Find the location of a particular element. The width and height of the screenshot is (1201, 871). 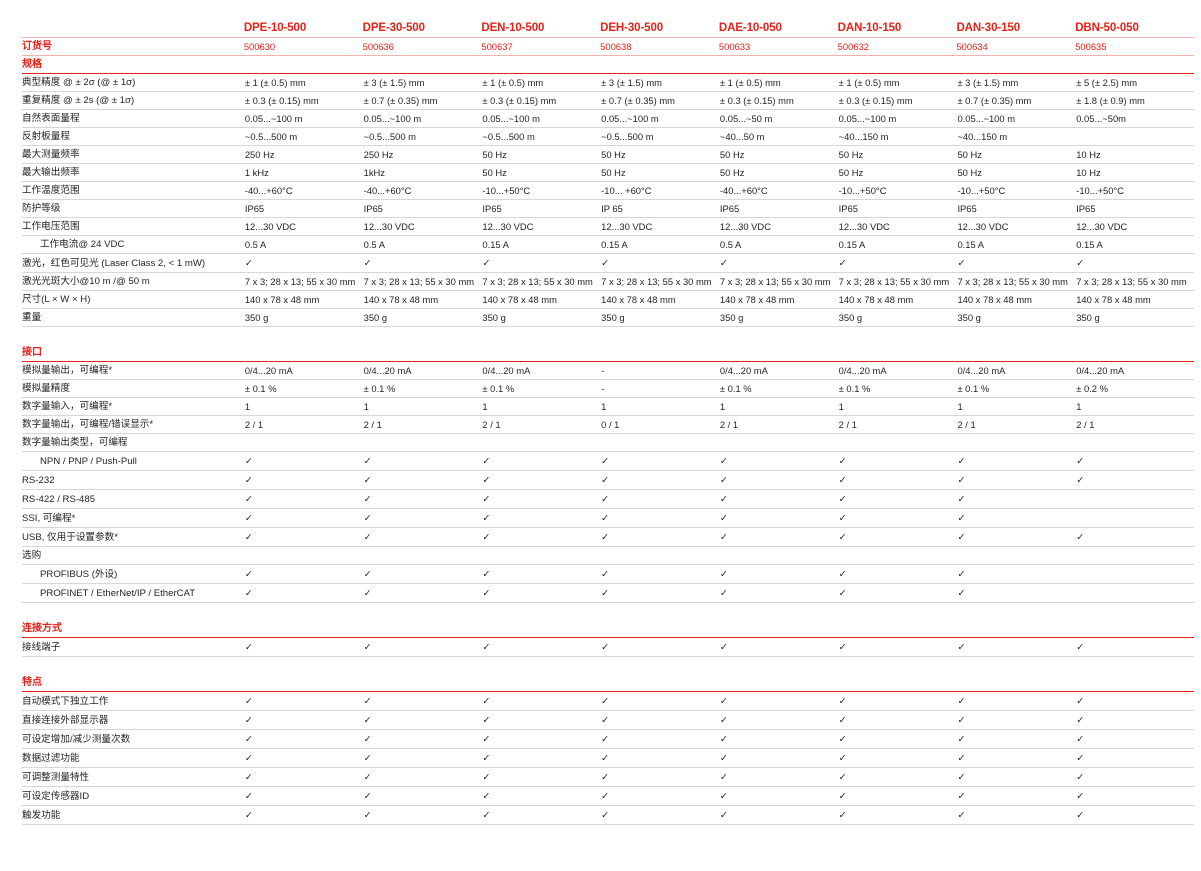

row-label: 重量 is located at coordinates (133, 317).